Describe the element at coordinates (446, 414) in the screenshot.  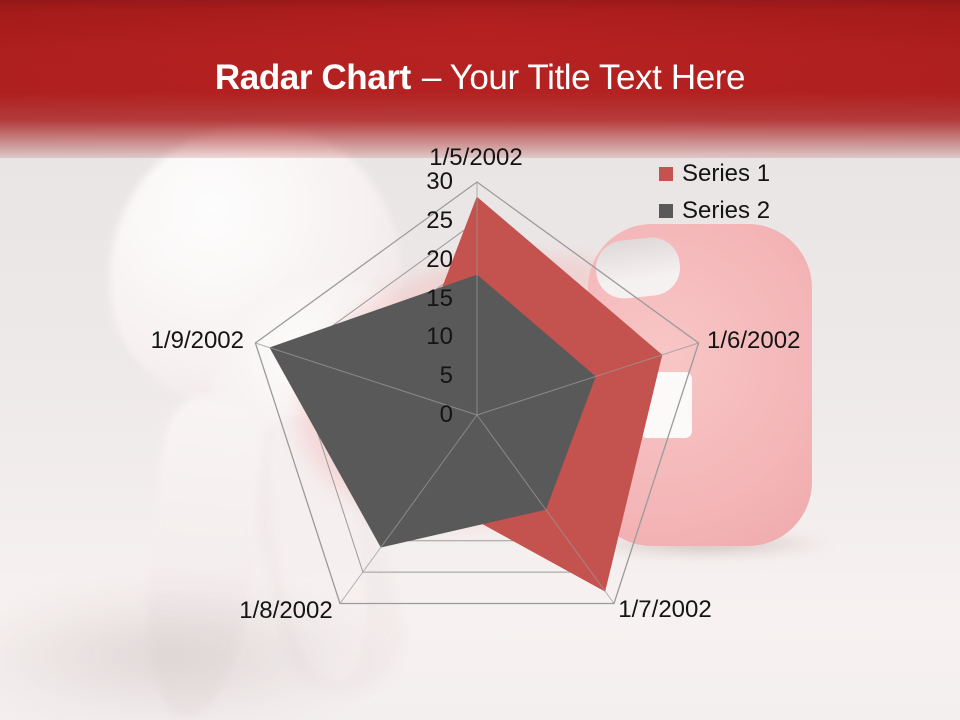
I see `radial-tick-label: 0` at that location.